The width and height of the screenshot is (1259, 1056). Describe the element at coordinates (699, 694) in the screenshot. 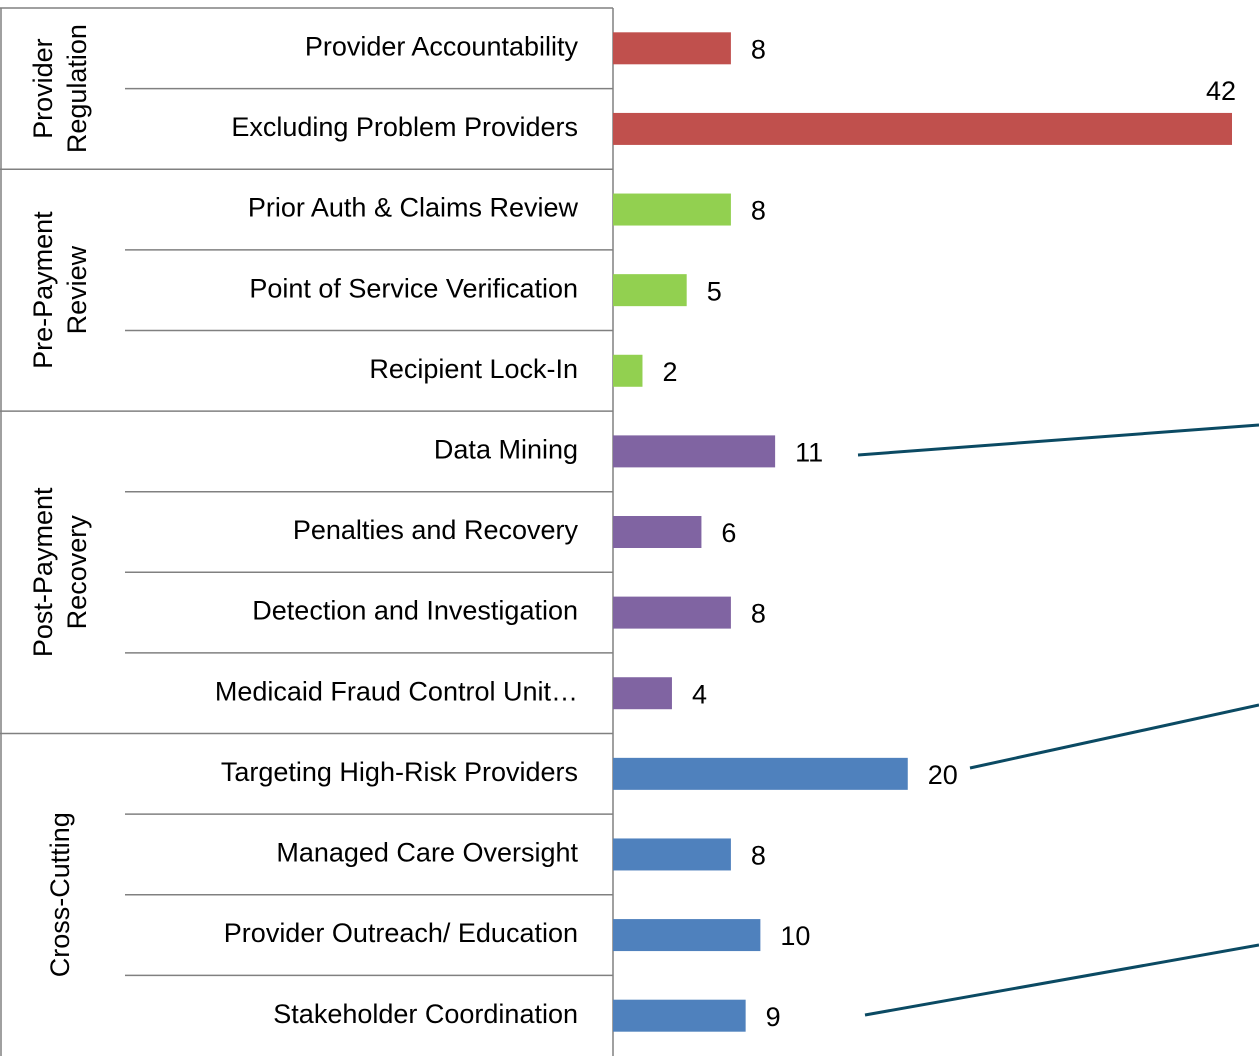

I see `data-label: 4` at that location.